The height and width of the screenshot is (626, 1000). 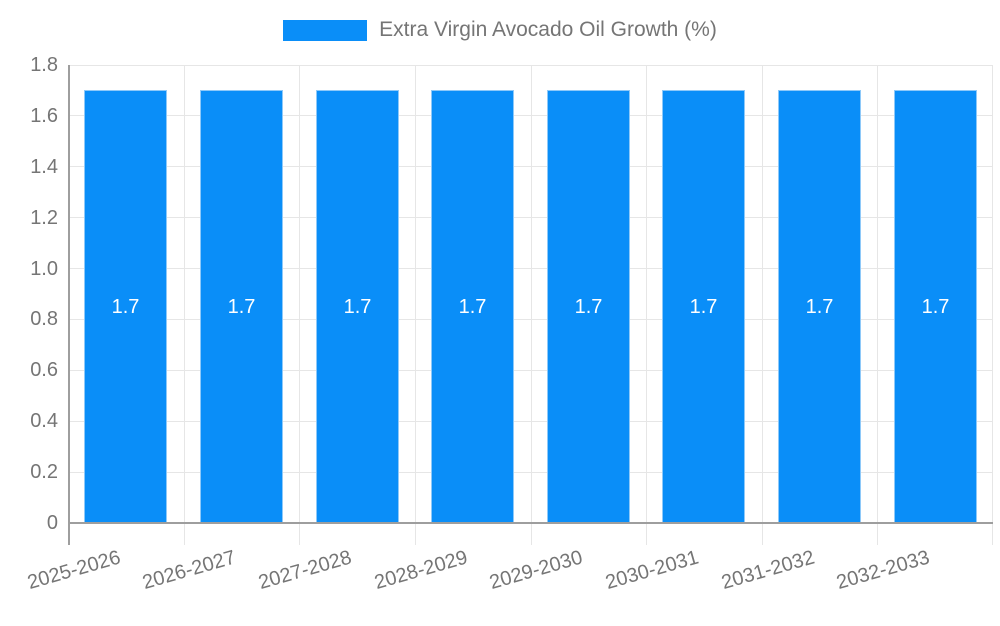 I want to click on y-tick-label: 1.4, so click(x=44, y=166).